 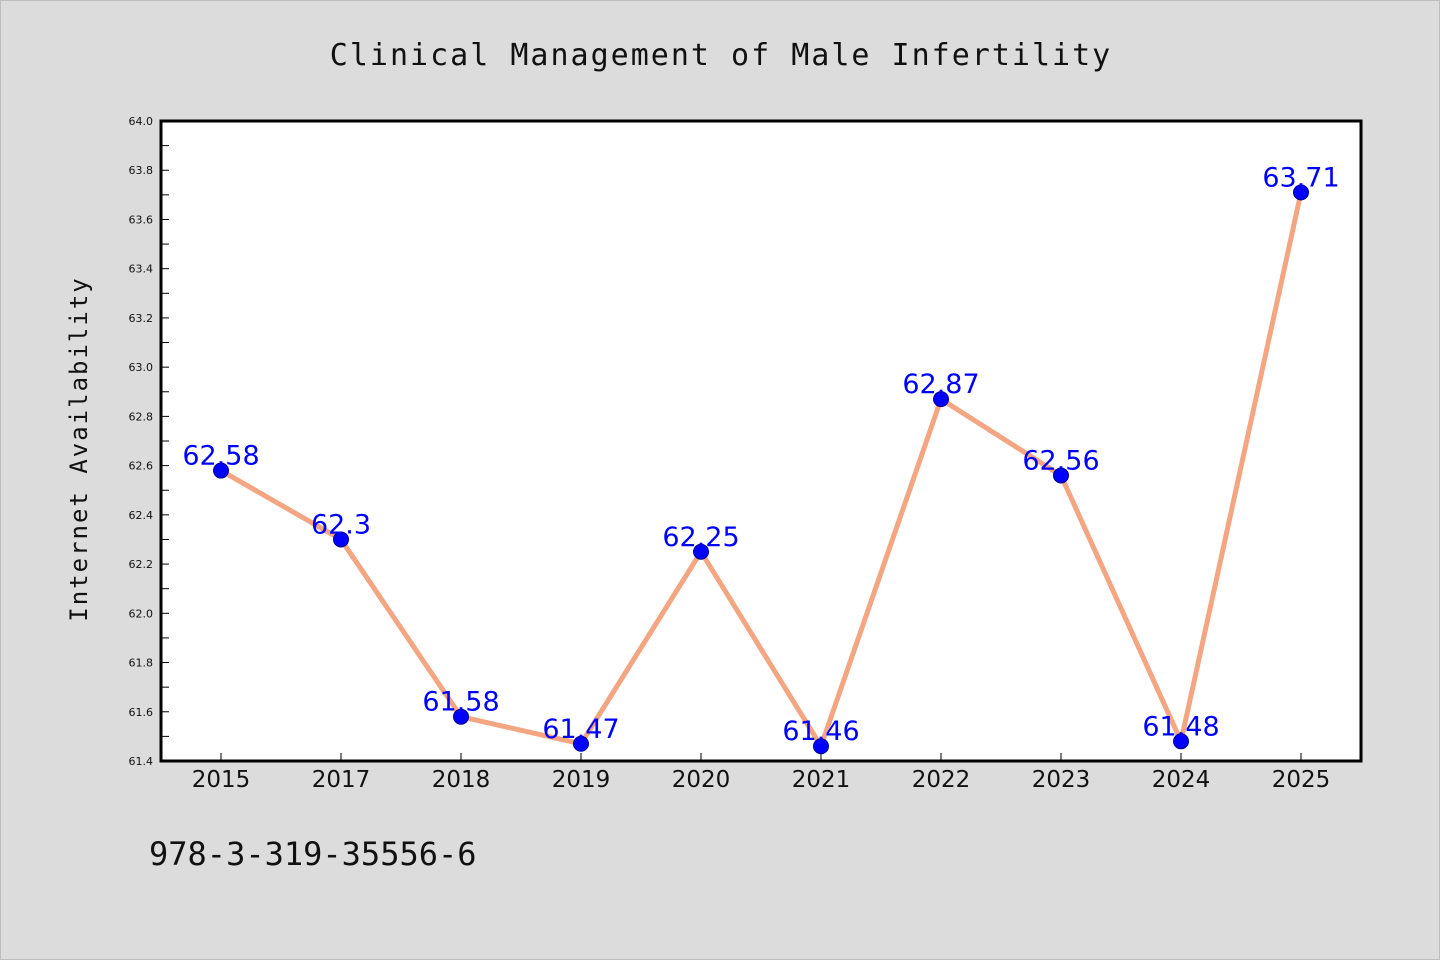 What do you see at coordinates (341, 780) in the screenshot?
I see `x-tick-label: 2017` at bounding box center [341, 780].